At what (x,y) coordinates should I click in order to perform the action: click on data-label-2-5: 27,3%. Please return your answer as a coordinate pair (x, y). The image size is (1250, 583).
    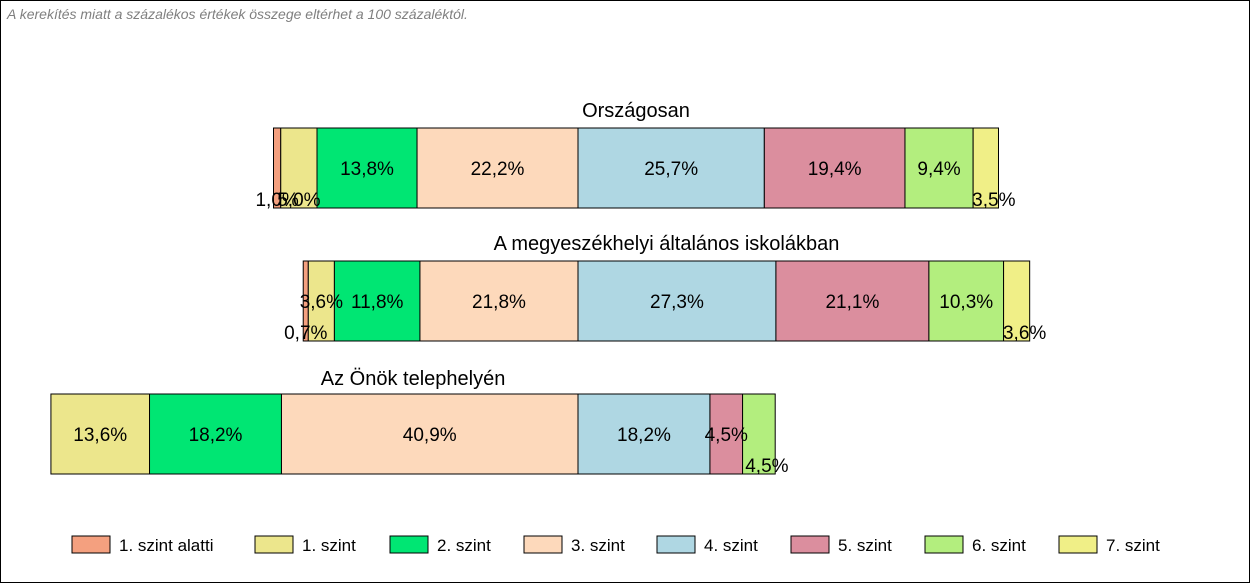
    Looking at the image, I should click on (677, 302).